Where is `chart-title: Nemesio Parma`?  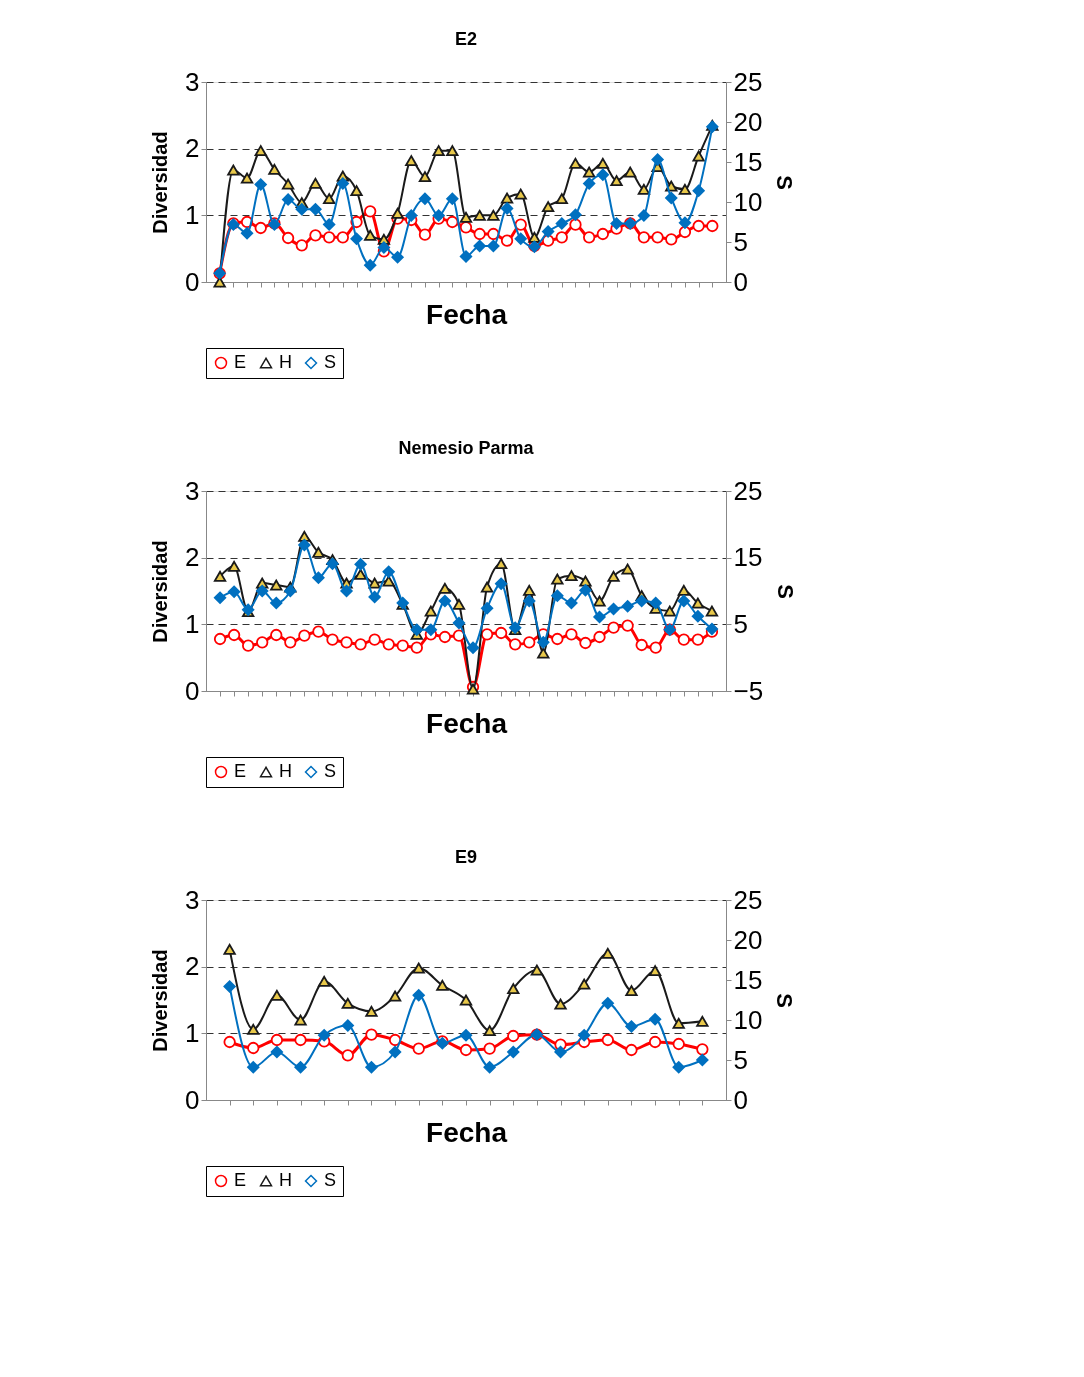
chart-title: Nemesio Parma is located at coordinates (466, 448).